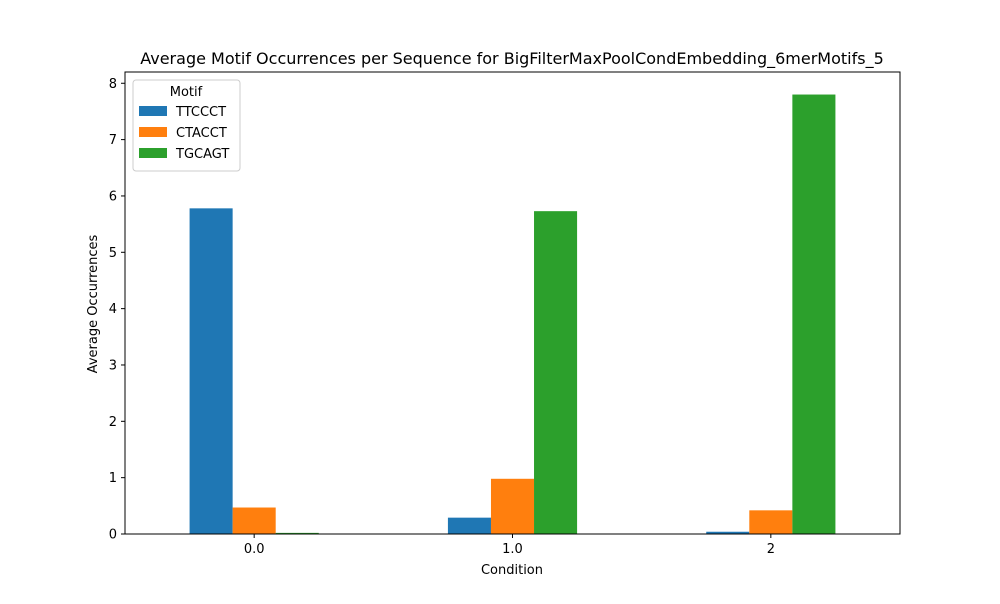 This screenshot has width=1000, height=604. What do you see at coordinates (512, 506) in the screenshot?
I see `bar-ctacct-1.0` at bounding box center [512, 506].